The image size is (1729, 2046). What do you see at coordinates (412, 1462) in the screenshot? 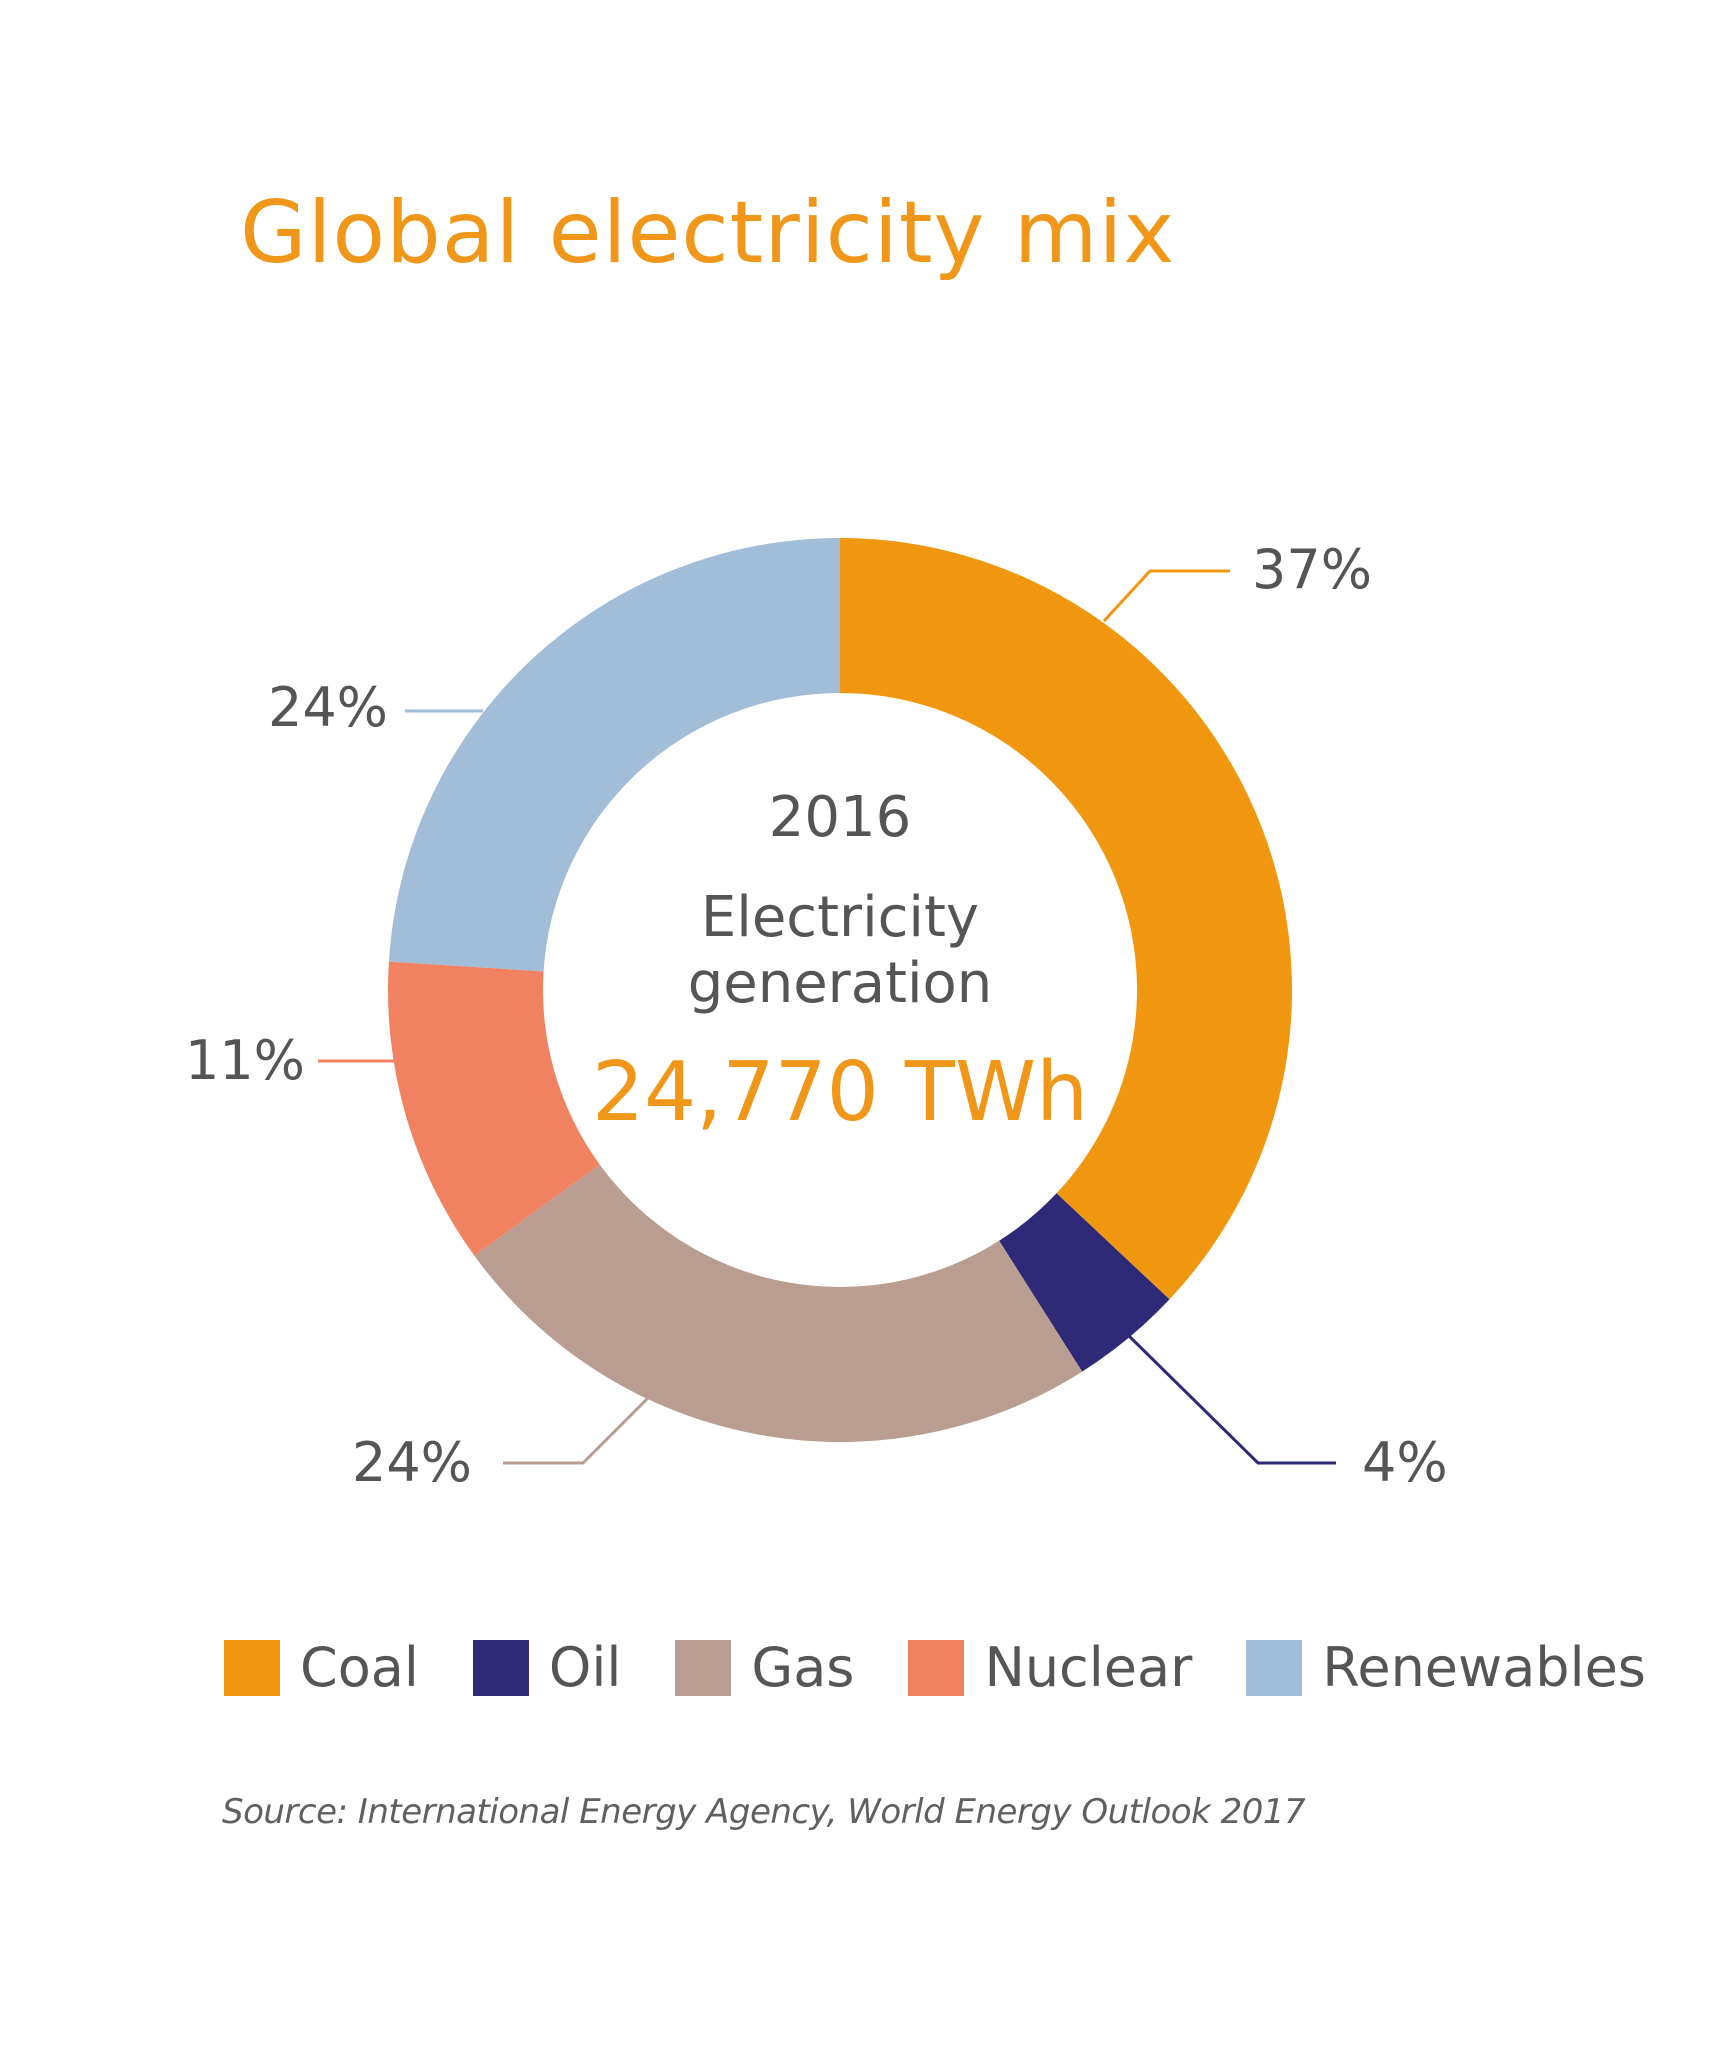
I see `data-label-gas: 24%` at bounding box center [412, 1462].